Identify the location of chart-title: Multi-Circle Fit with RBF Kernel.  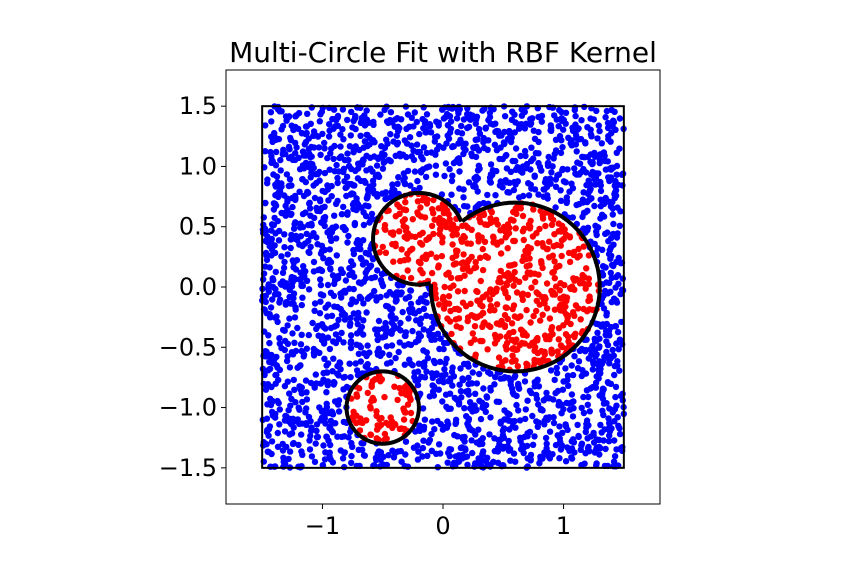
(443, 52).